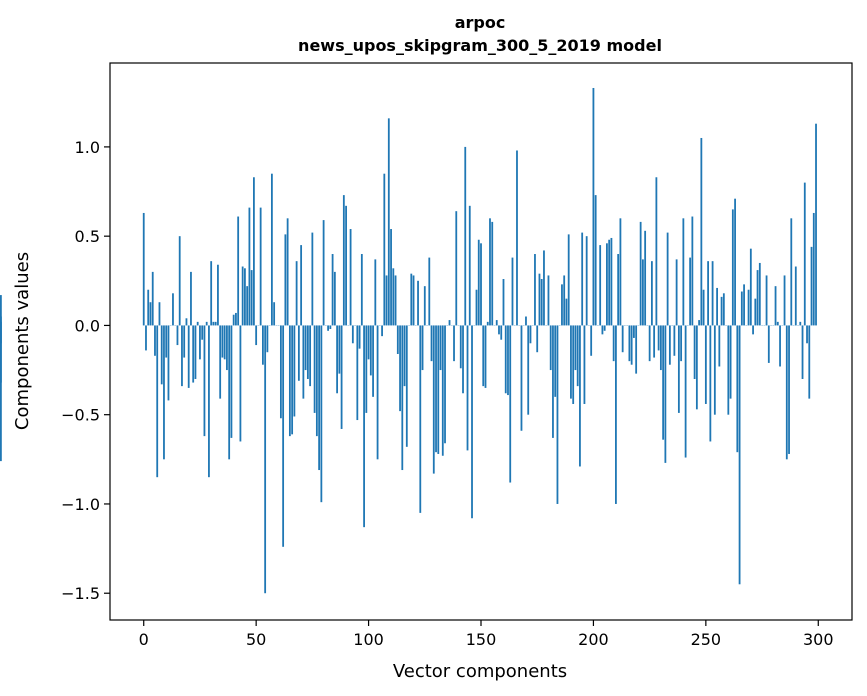  What do you see at coordinates (87, 236) in the screenshot?
I see `y-tick-label: 0.5` at bounding box center [87, 236].